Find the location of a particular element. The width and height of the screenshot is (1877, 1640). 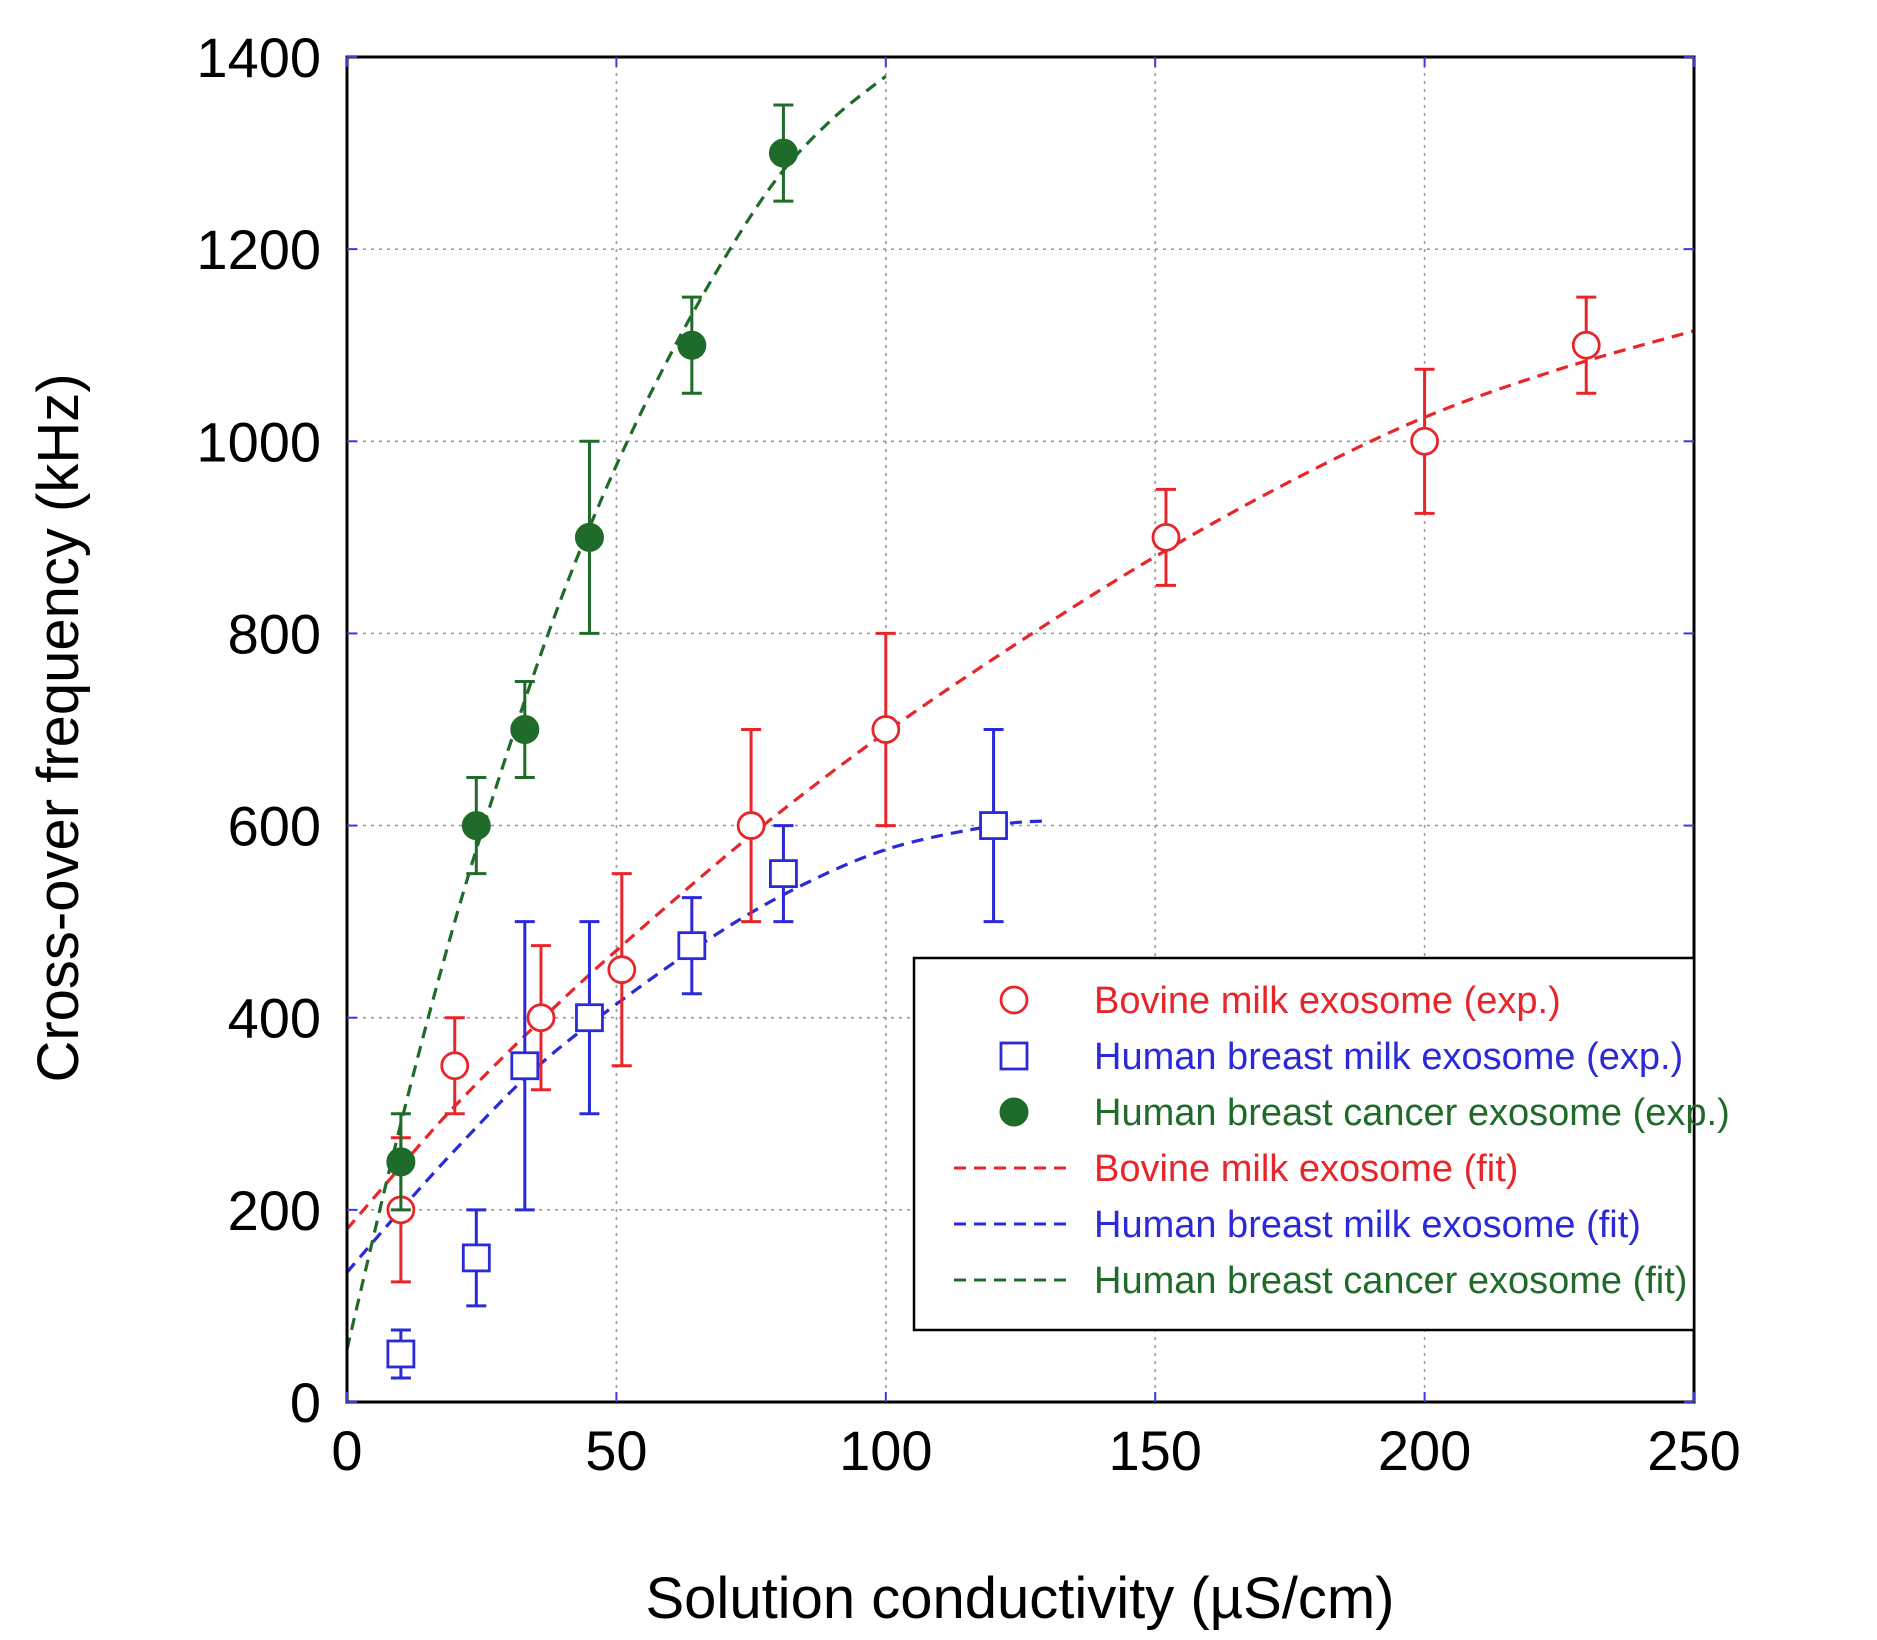

y-tick-label: 800 is located at coordinates (274, 633).